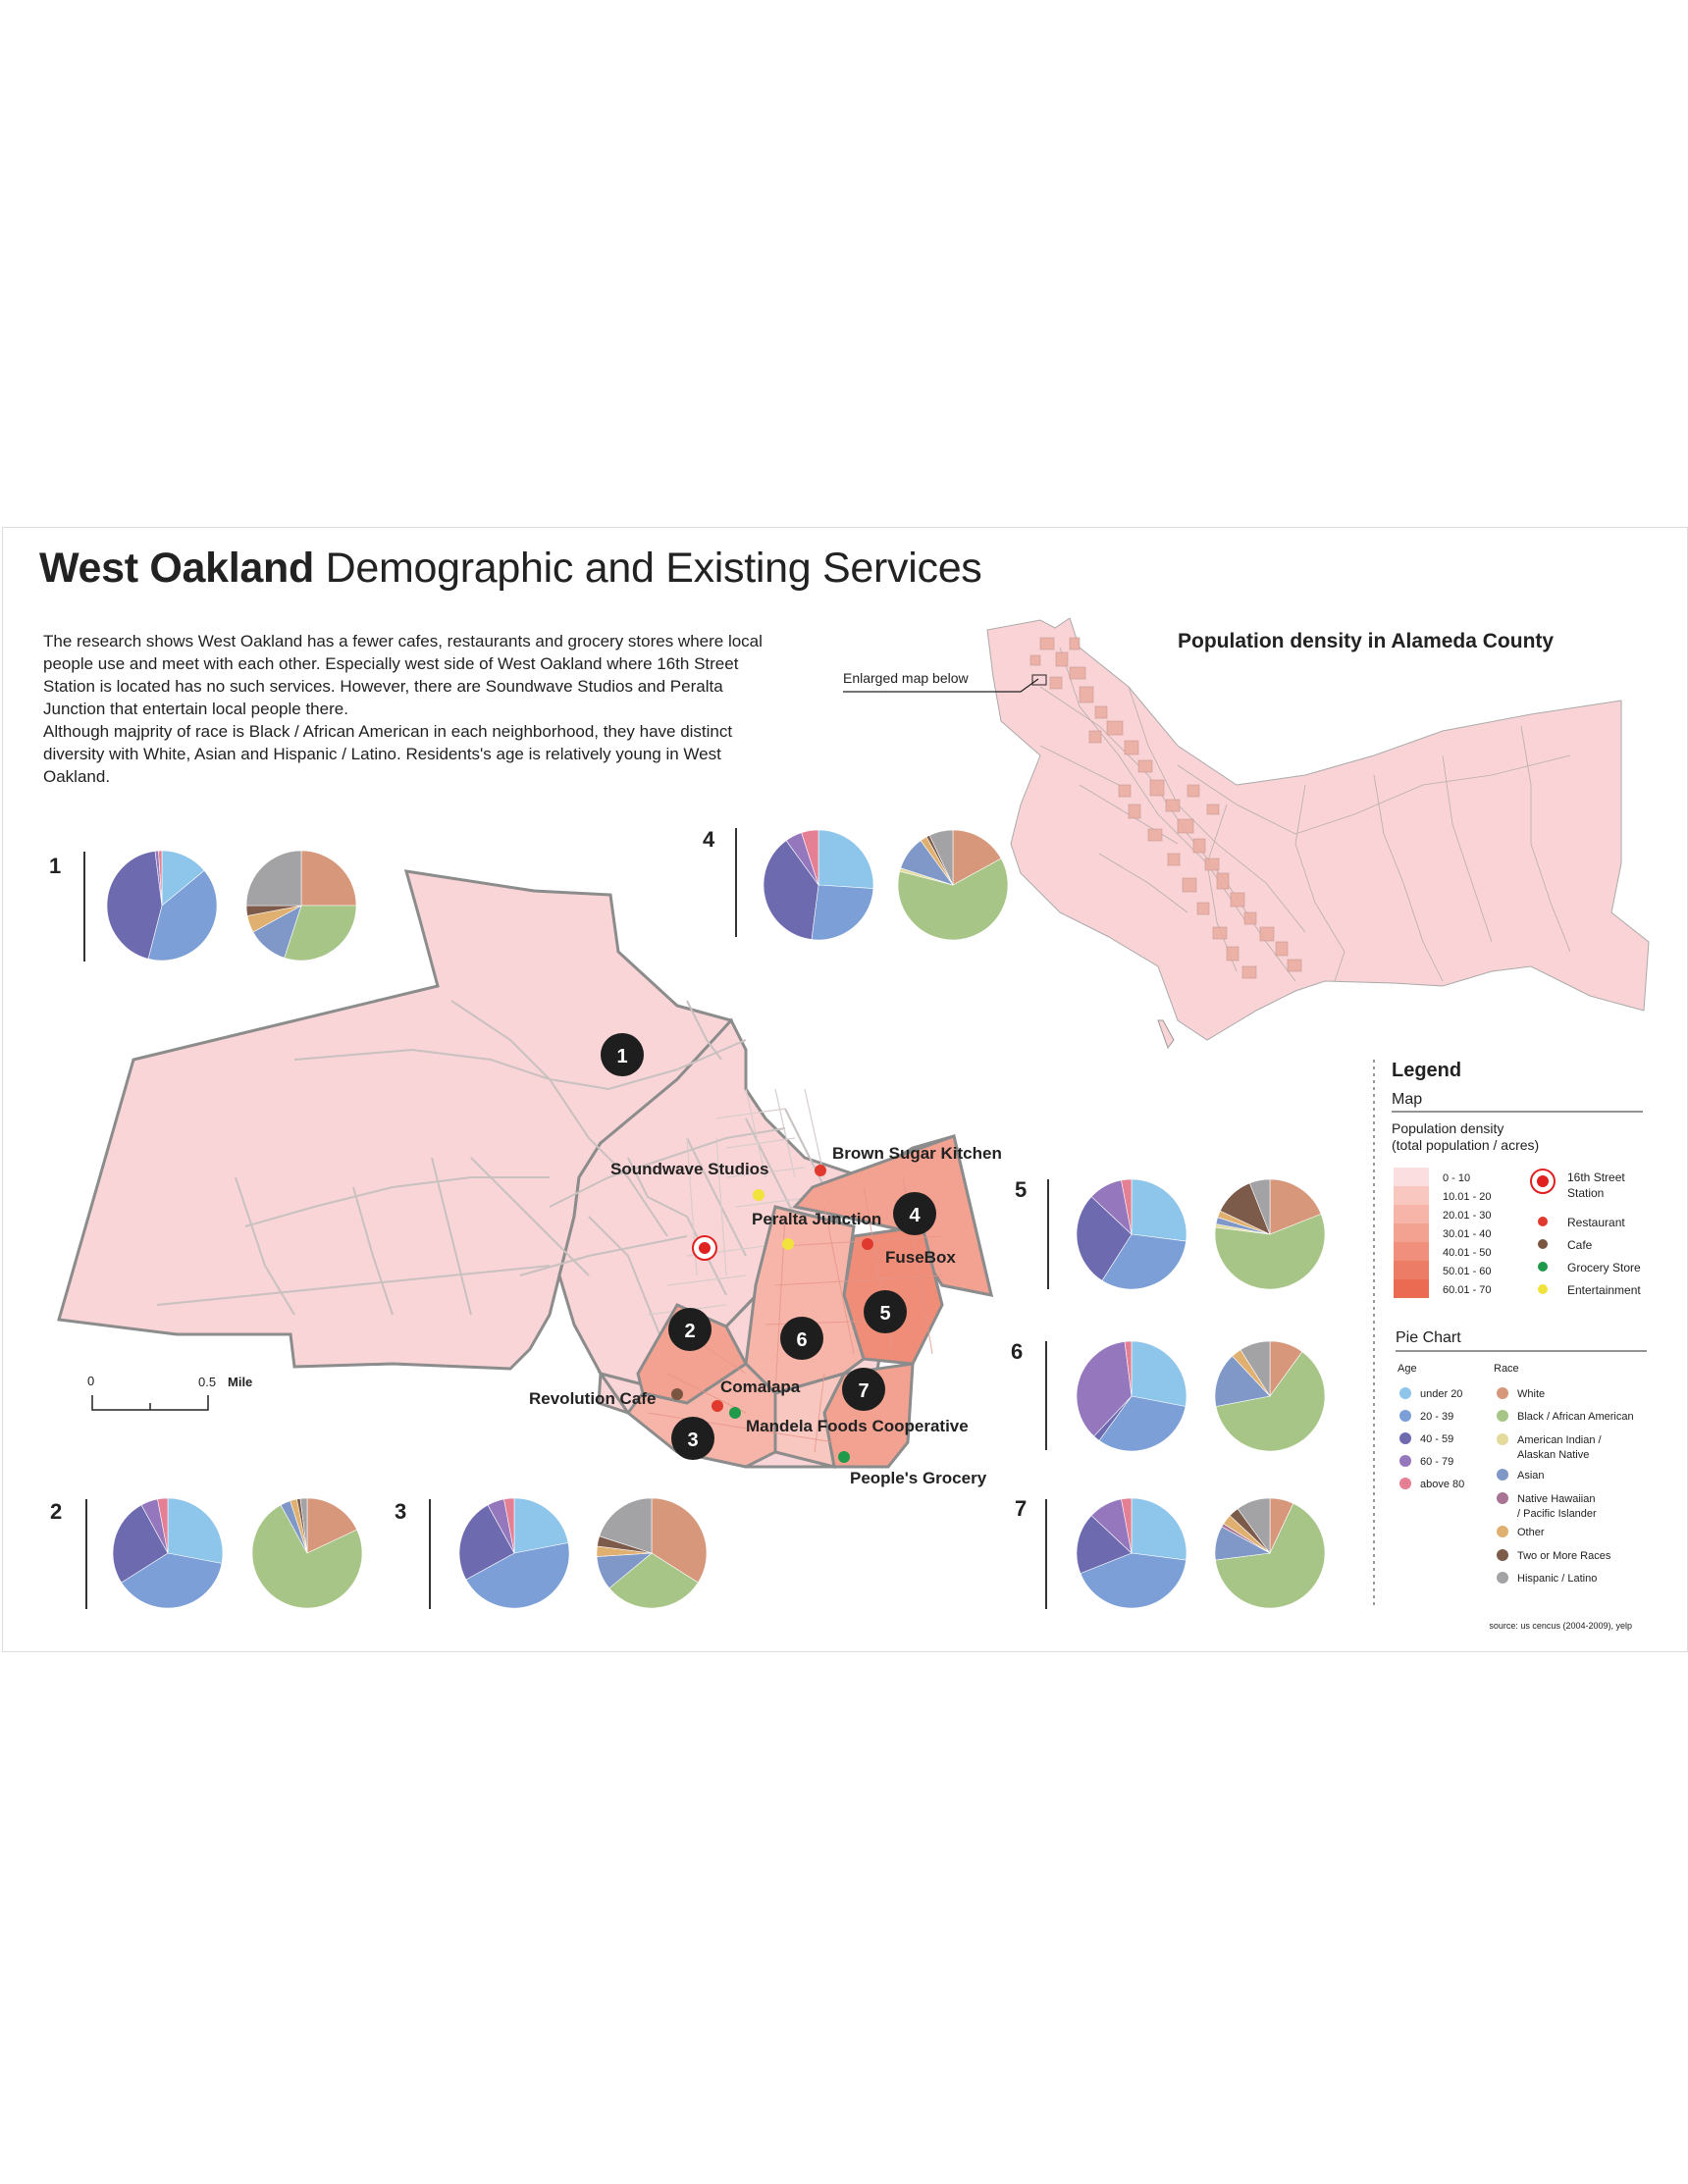 This screenshot has width=1688, height=2184. Describe the element at coordinates (621, 1056) in the screenshot. I see `marker-1-label: 1` at that location.